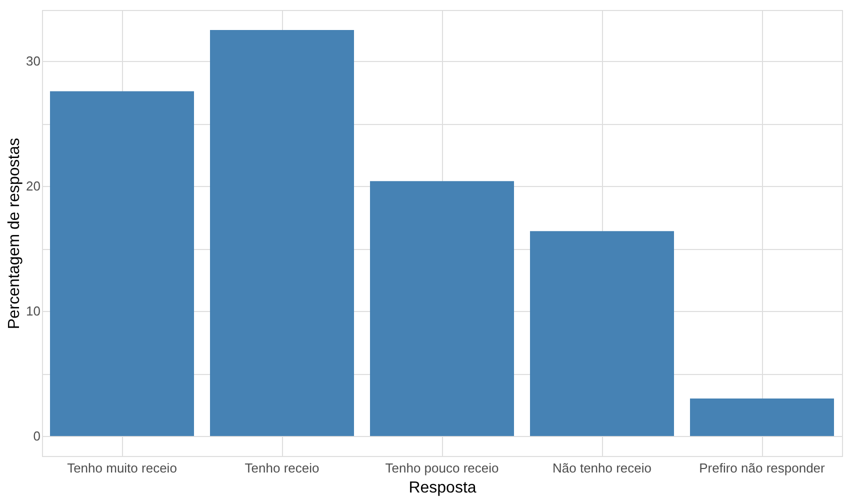 Image resolution: width=847 pixels, height=500 pixels. I want to click on y-axis-title: Percentagem de respostas, so click(15, 234).